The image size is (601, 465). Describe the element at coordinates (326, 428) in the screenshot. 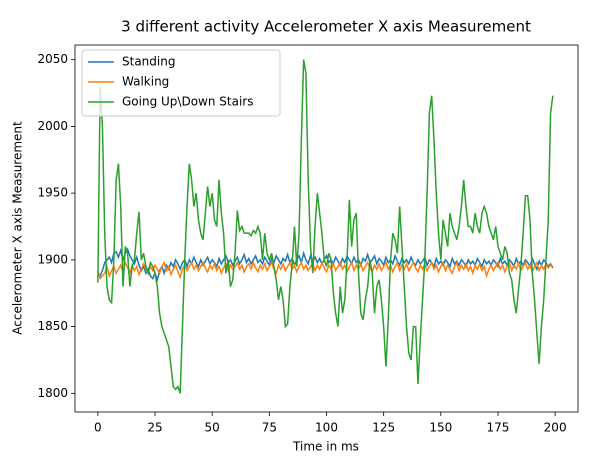

I see `x-tick-label: 100` at that location.